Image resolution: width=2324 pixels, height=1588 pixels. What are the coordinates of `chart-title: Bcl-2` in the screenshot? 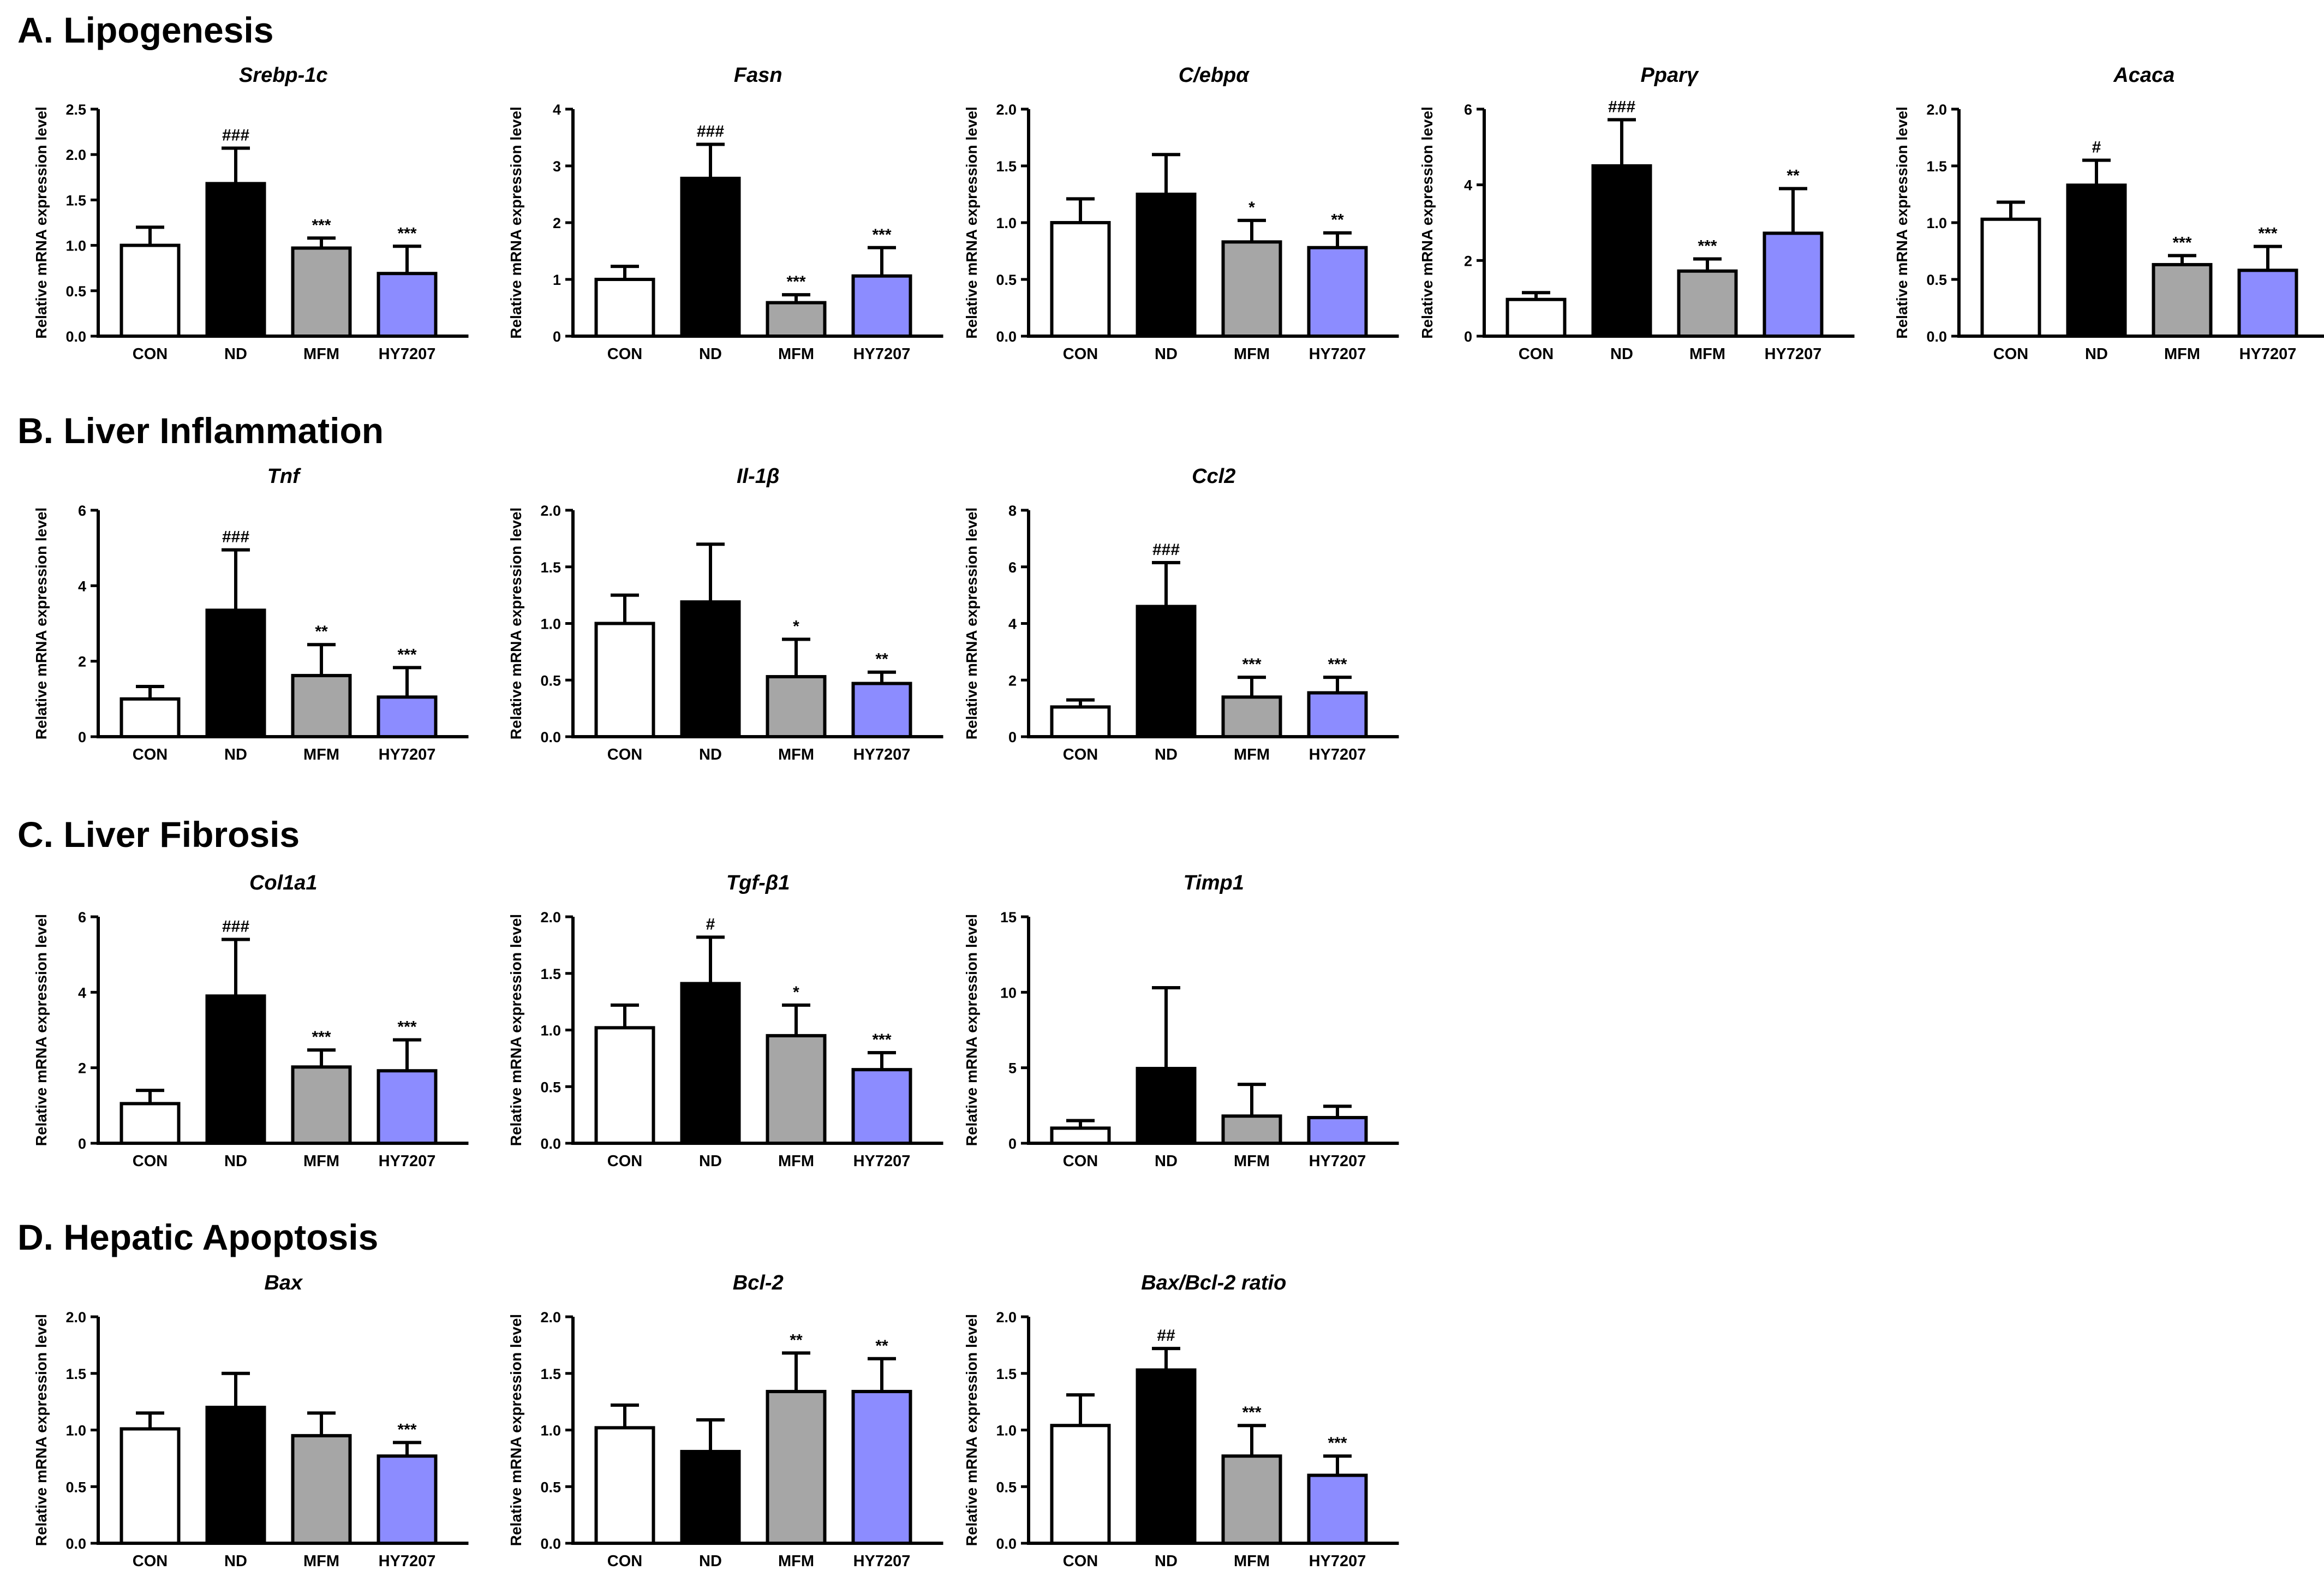 It's located at (758, 1282).